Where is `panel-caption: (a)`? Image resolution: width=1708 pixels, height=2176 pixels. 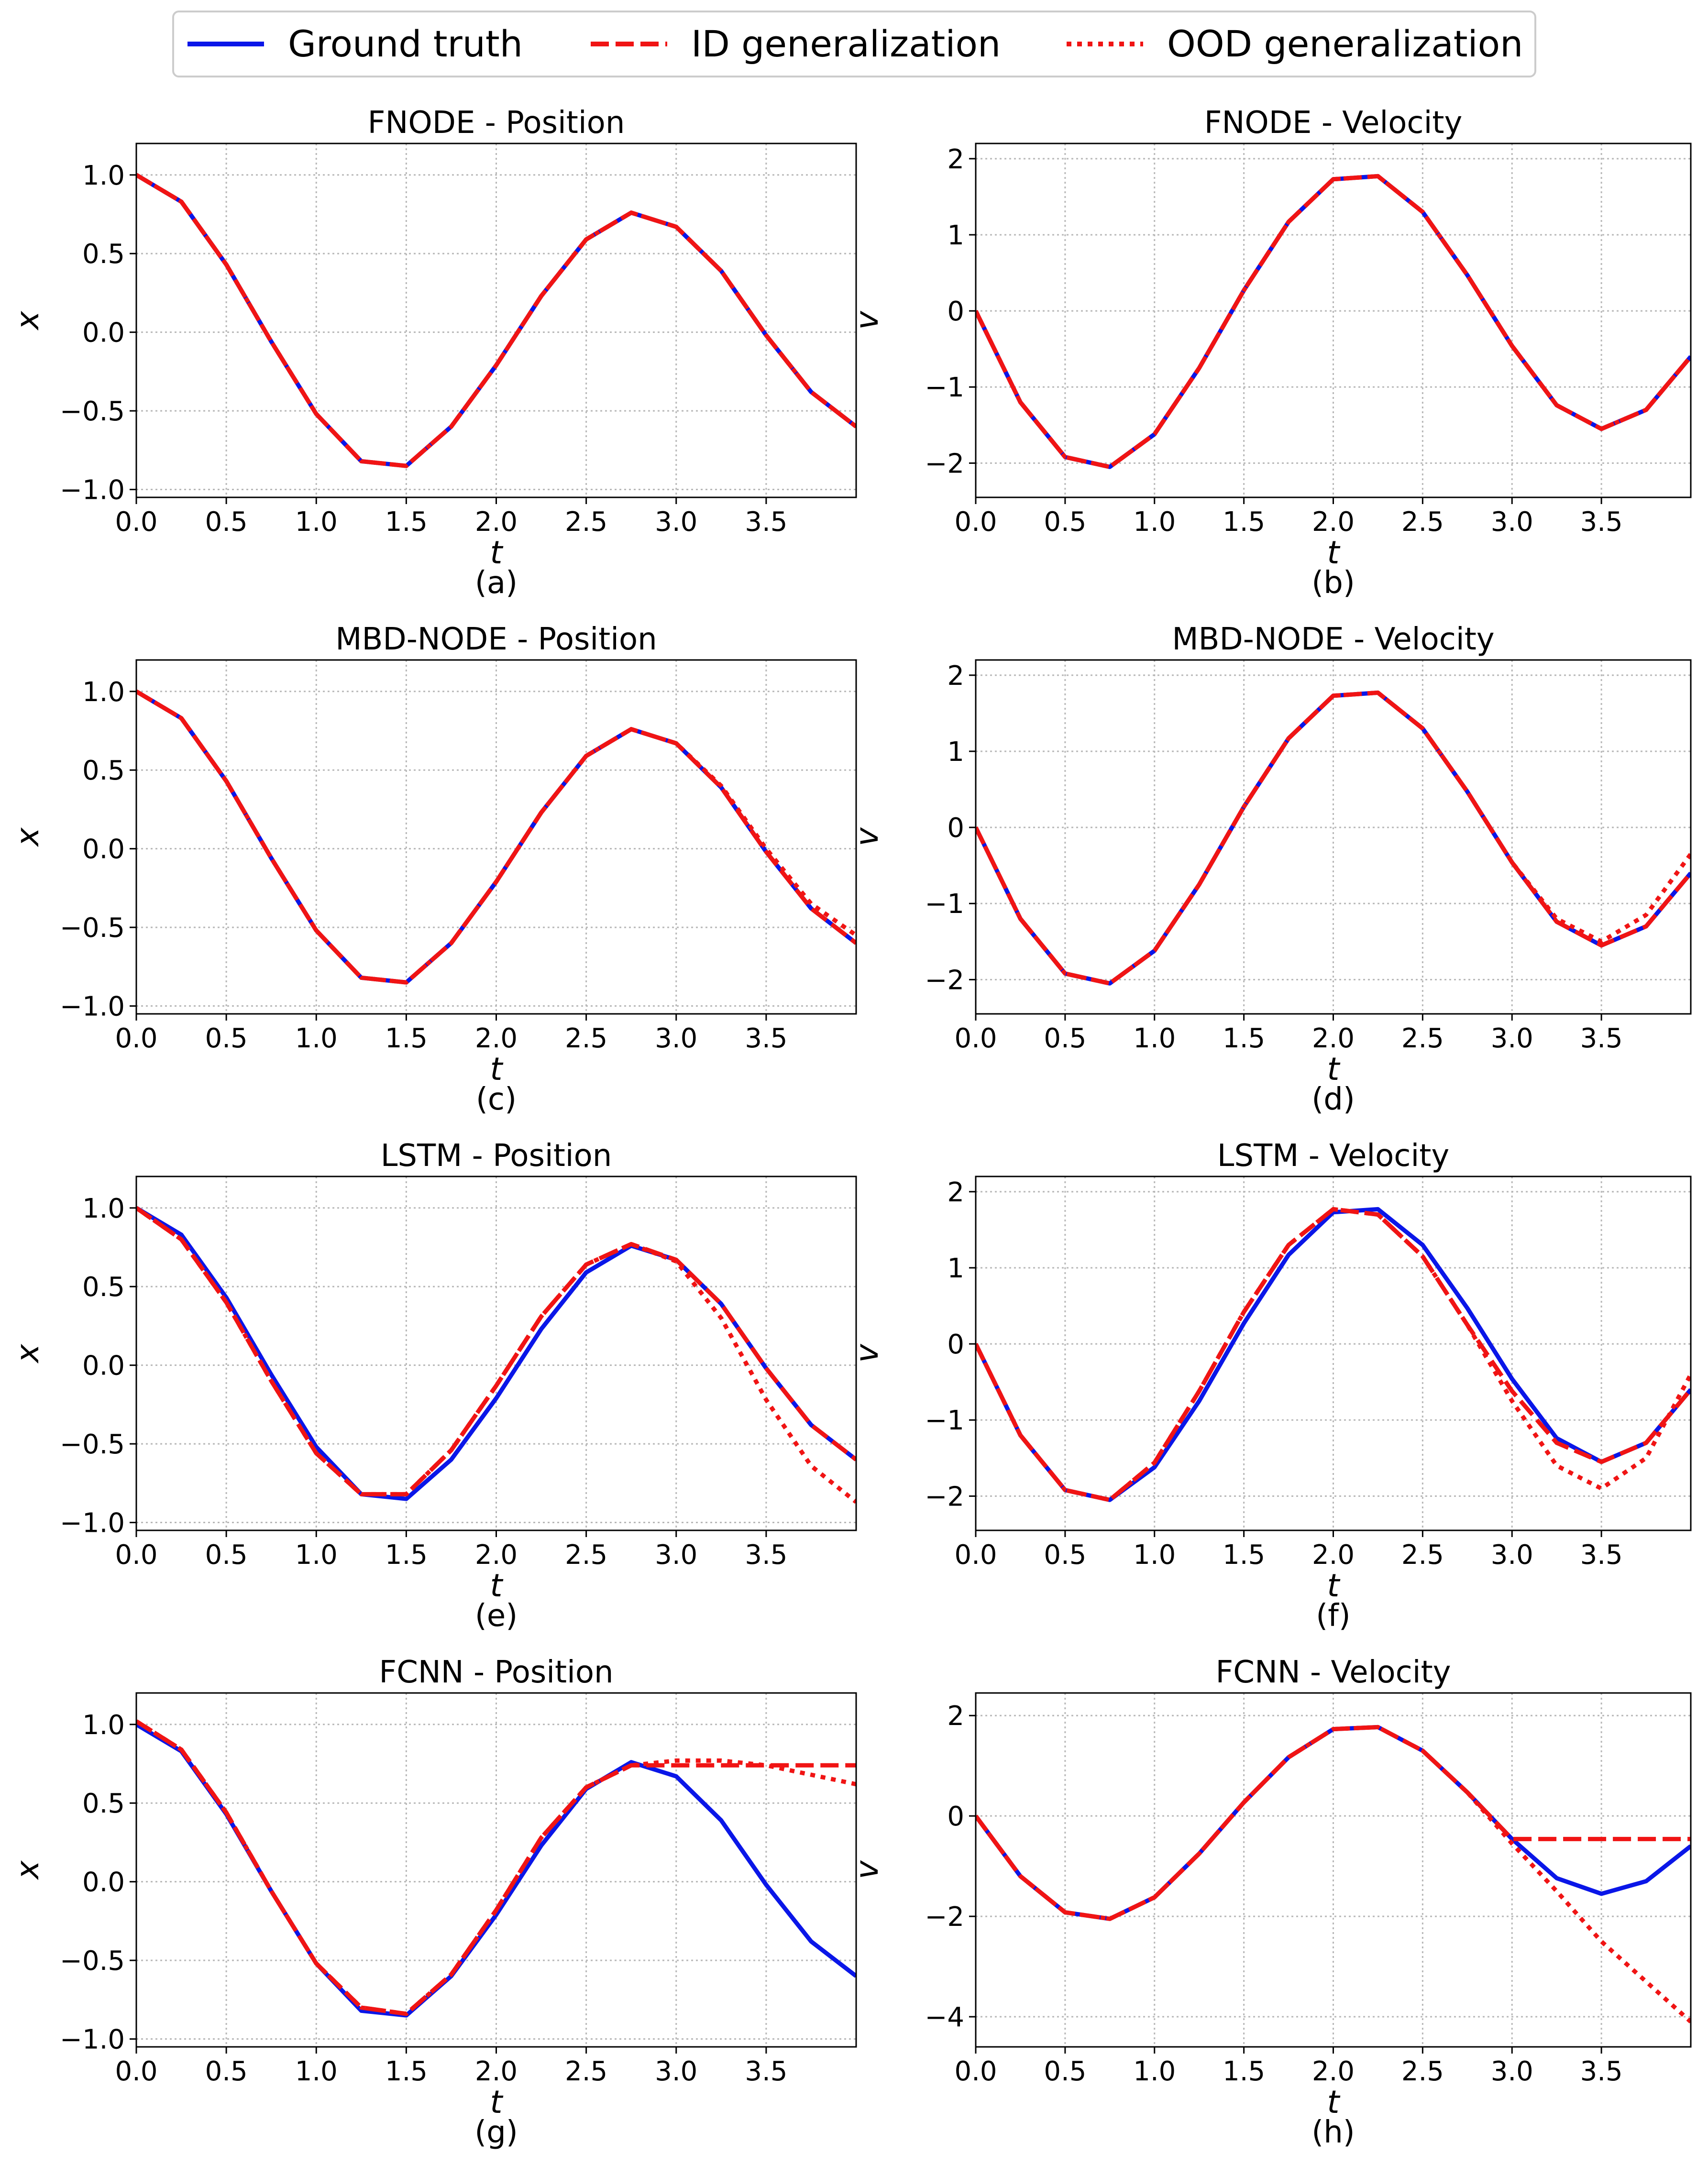
panel-caption: (a) is located at coordinates (496, 583).